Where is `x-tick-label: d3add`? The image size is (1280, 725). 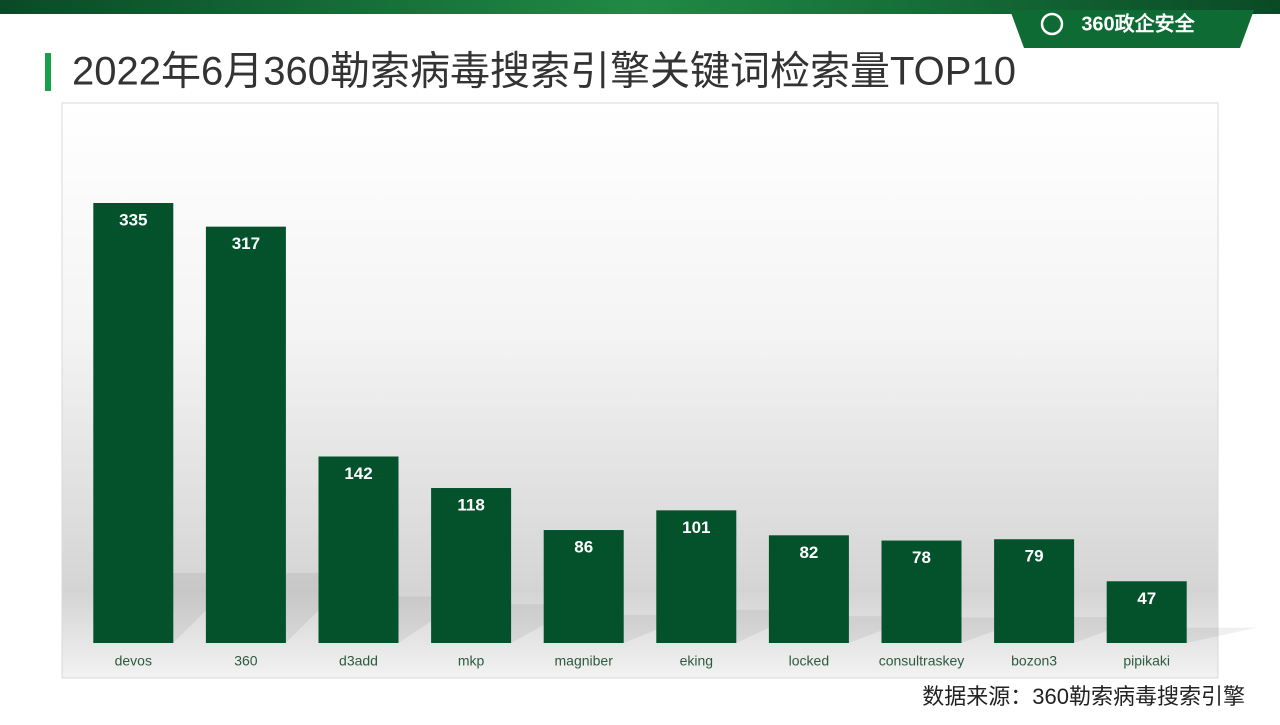 x-tick-label: d3add is located at coordinates (358, 661).